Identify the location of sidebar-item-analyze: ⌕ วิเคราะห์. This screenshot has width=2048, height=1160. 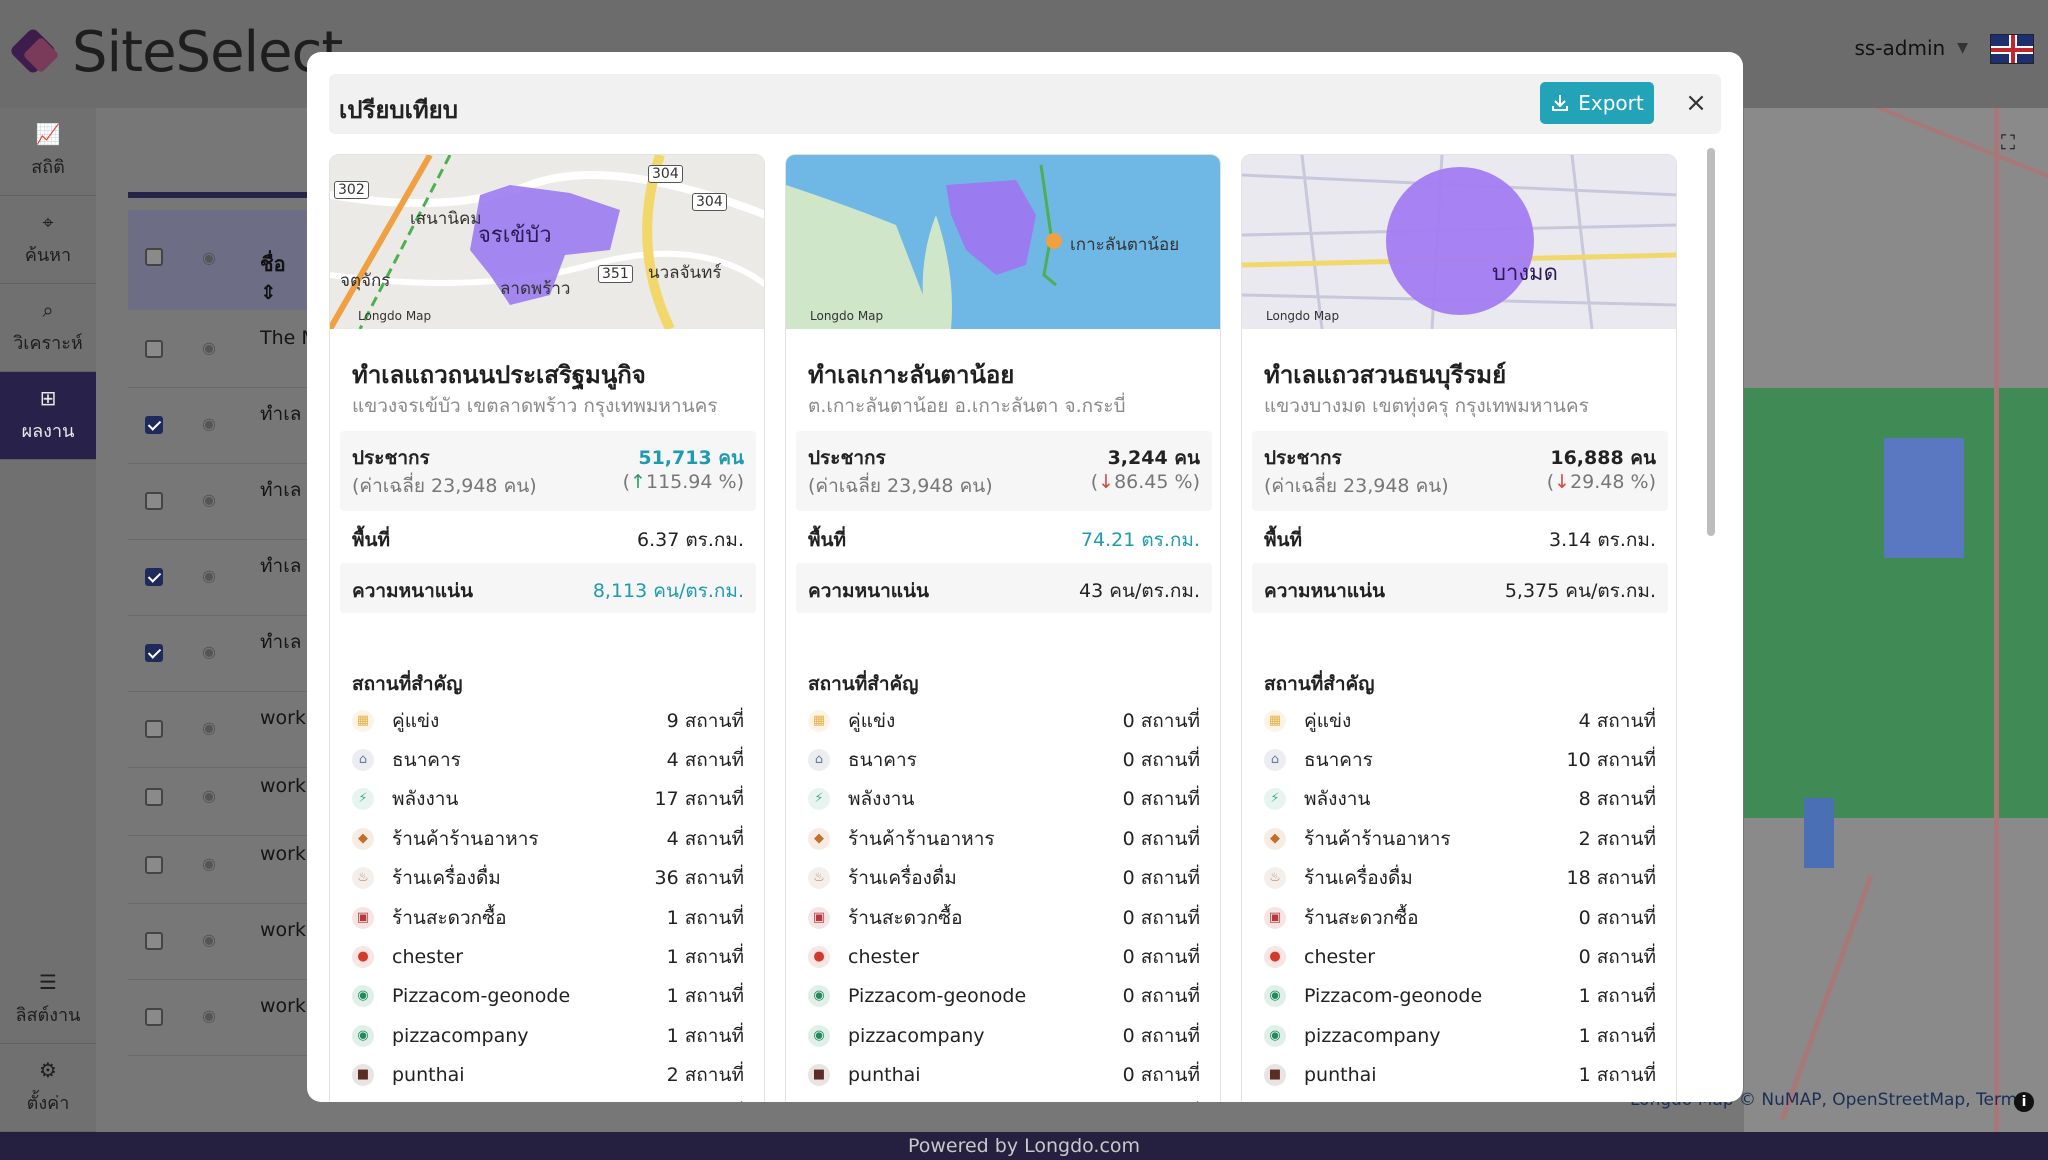
(48, 328).